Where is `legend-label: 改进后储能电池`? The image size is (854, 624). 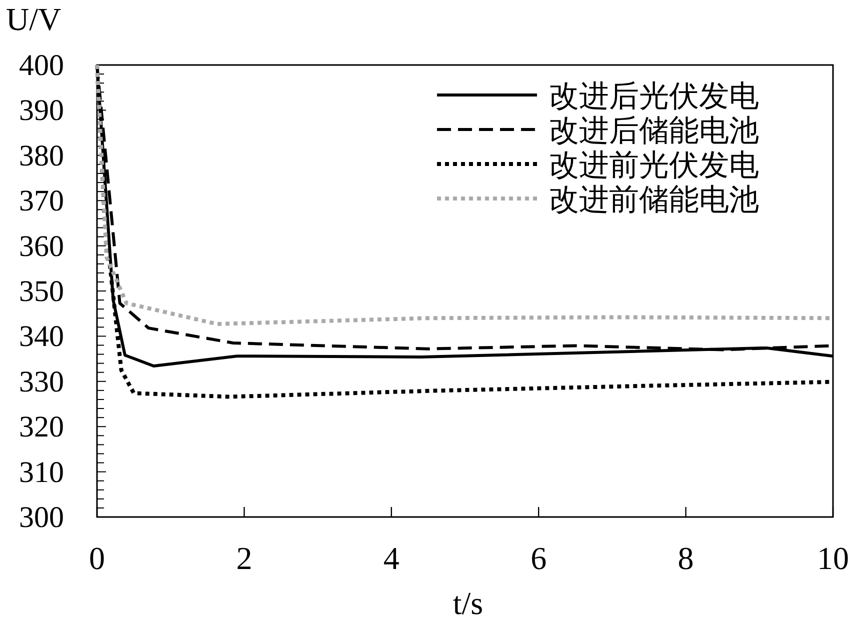
legend-label: 改进后储能电池 is located at coordinates (654, 131).